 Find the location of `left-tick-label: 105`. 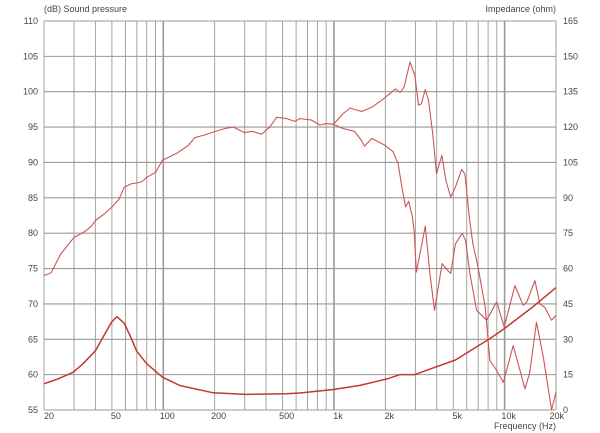

left-tick-label: 105 is located at coordinates (30, 56).